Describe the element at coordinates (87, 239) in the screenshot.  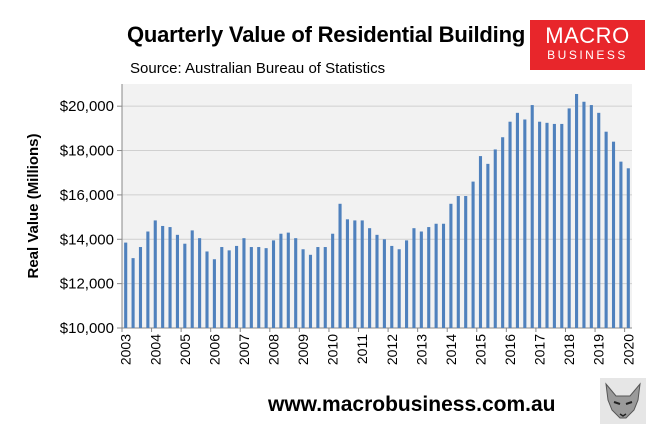
I see `y-tick-label: $14,000` at that location.